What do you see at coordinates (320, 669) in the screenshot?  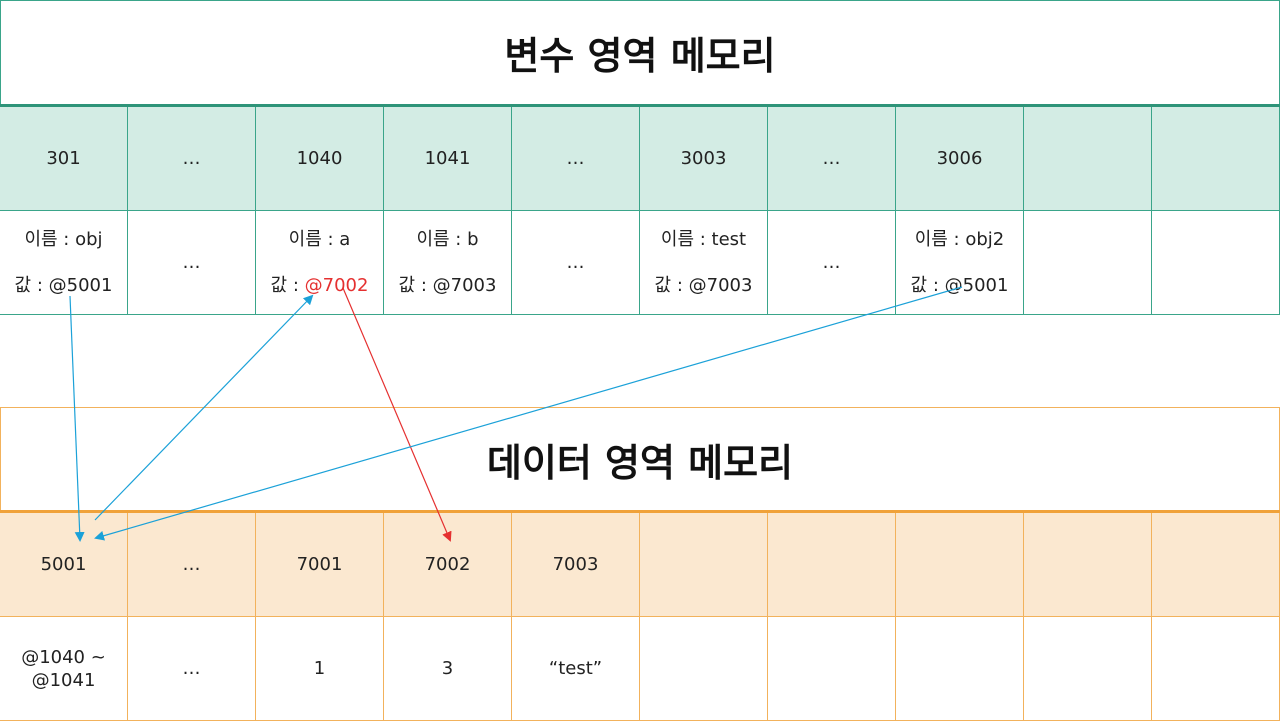 I see `data-value-cell: 1` at bounding box center [320, 669].